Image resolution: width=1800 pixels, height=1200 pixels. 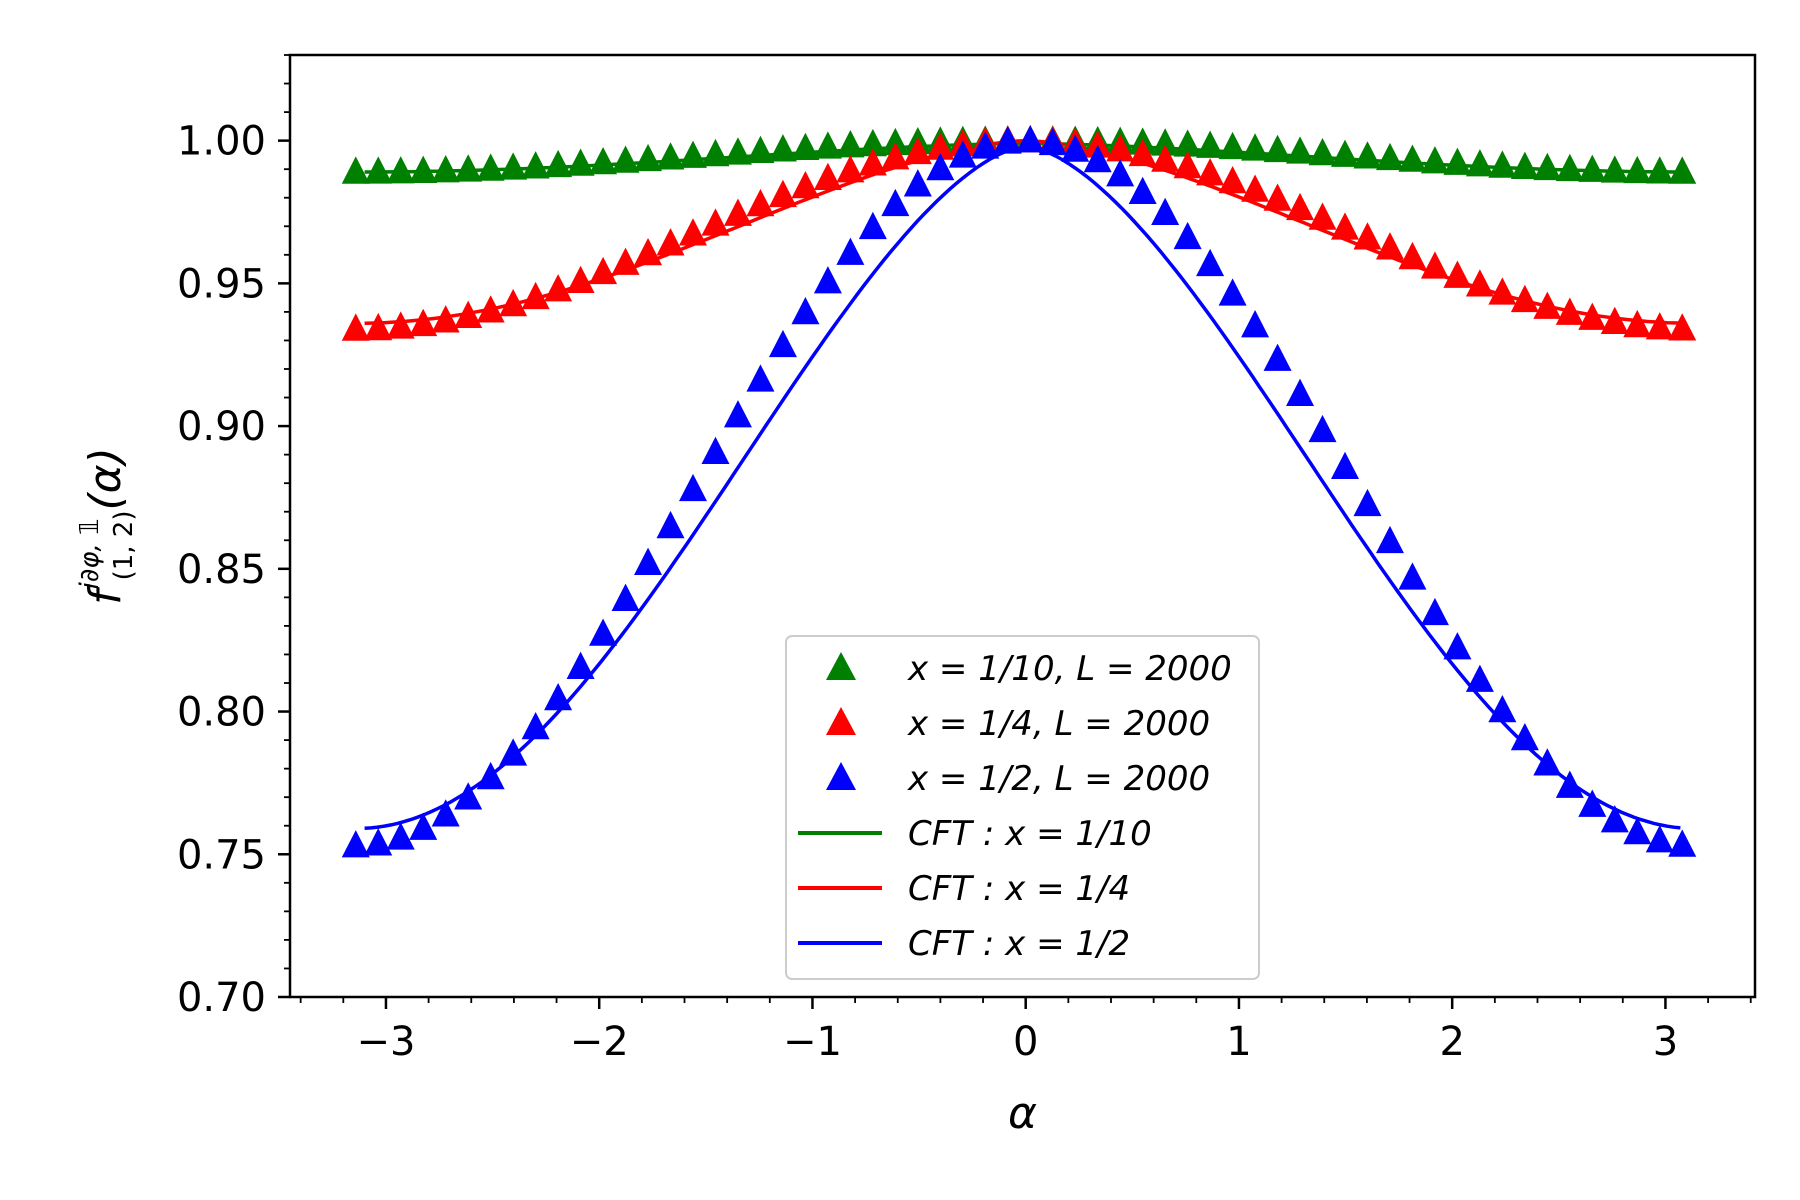 I want to click on y-tick-label: 0.80, so click(x=221, y=713).